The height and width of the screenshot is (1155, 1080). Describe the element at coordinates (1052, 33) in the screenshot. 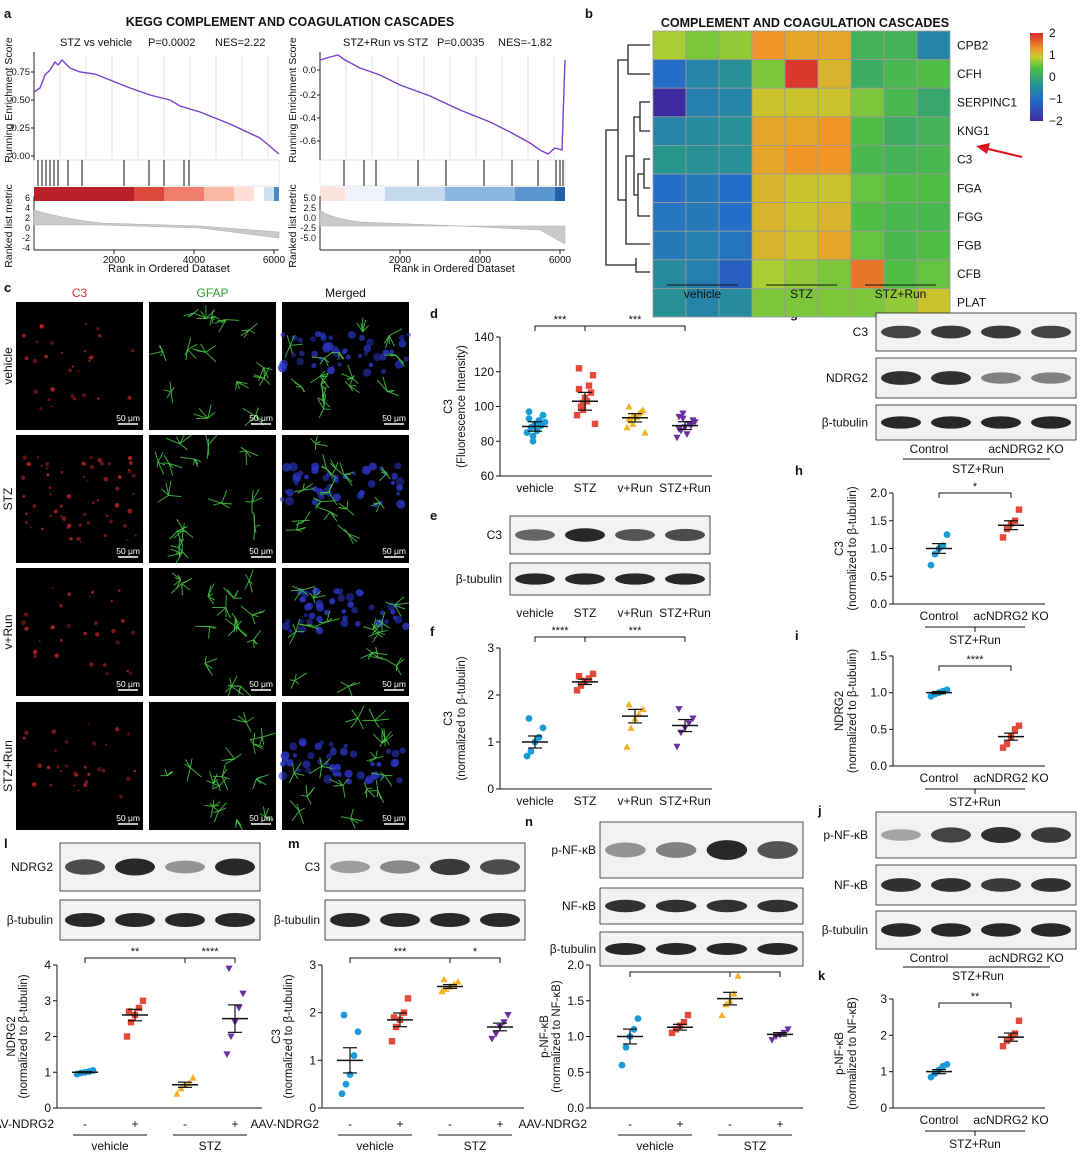

I see `scale-label: 2` at that location.